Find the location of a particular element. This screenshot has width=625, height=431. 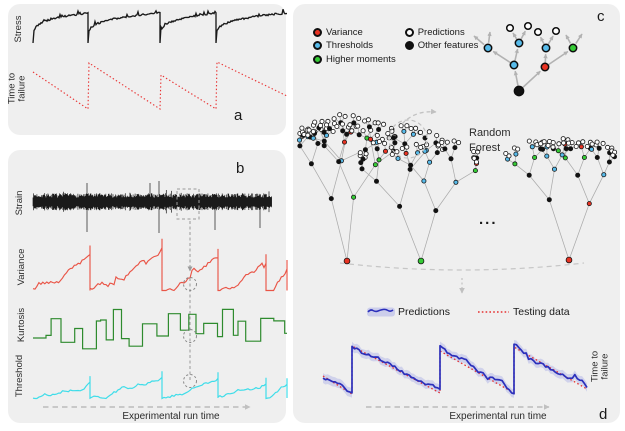

legend-item-predictions: Predictions is located at coordinates (441, 32).